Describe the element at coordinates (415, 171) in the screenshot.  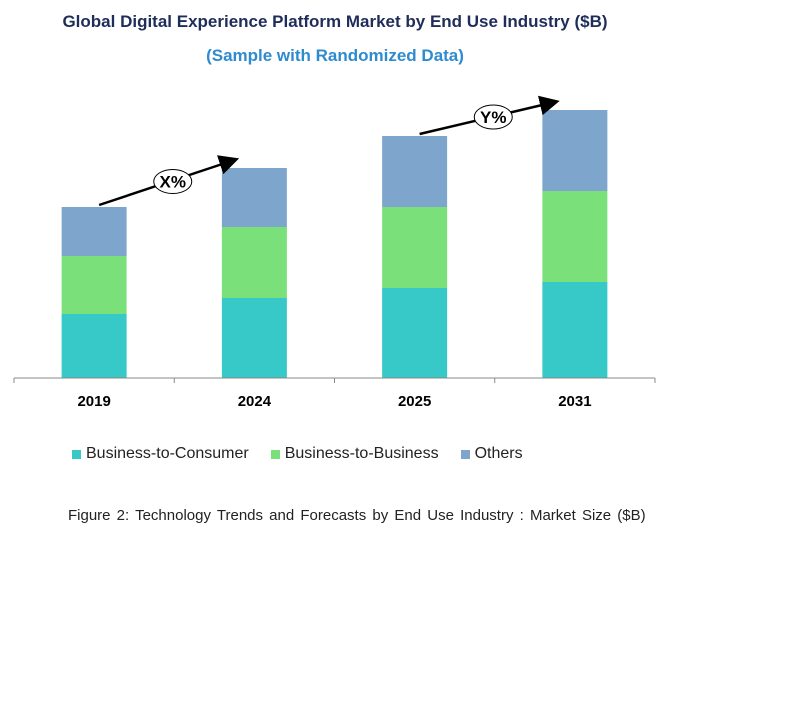
I see `bar-others-2025` at that location.